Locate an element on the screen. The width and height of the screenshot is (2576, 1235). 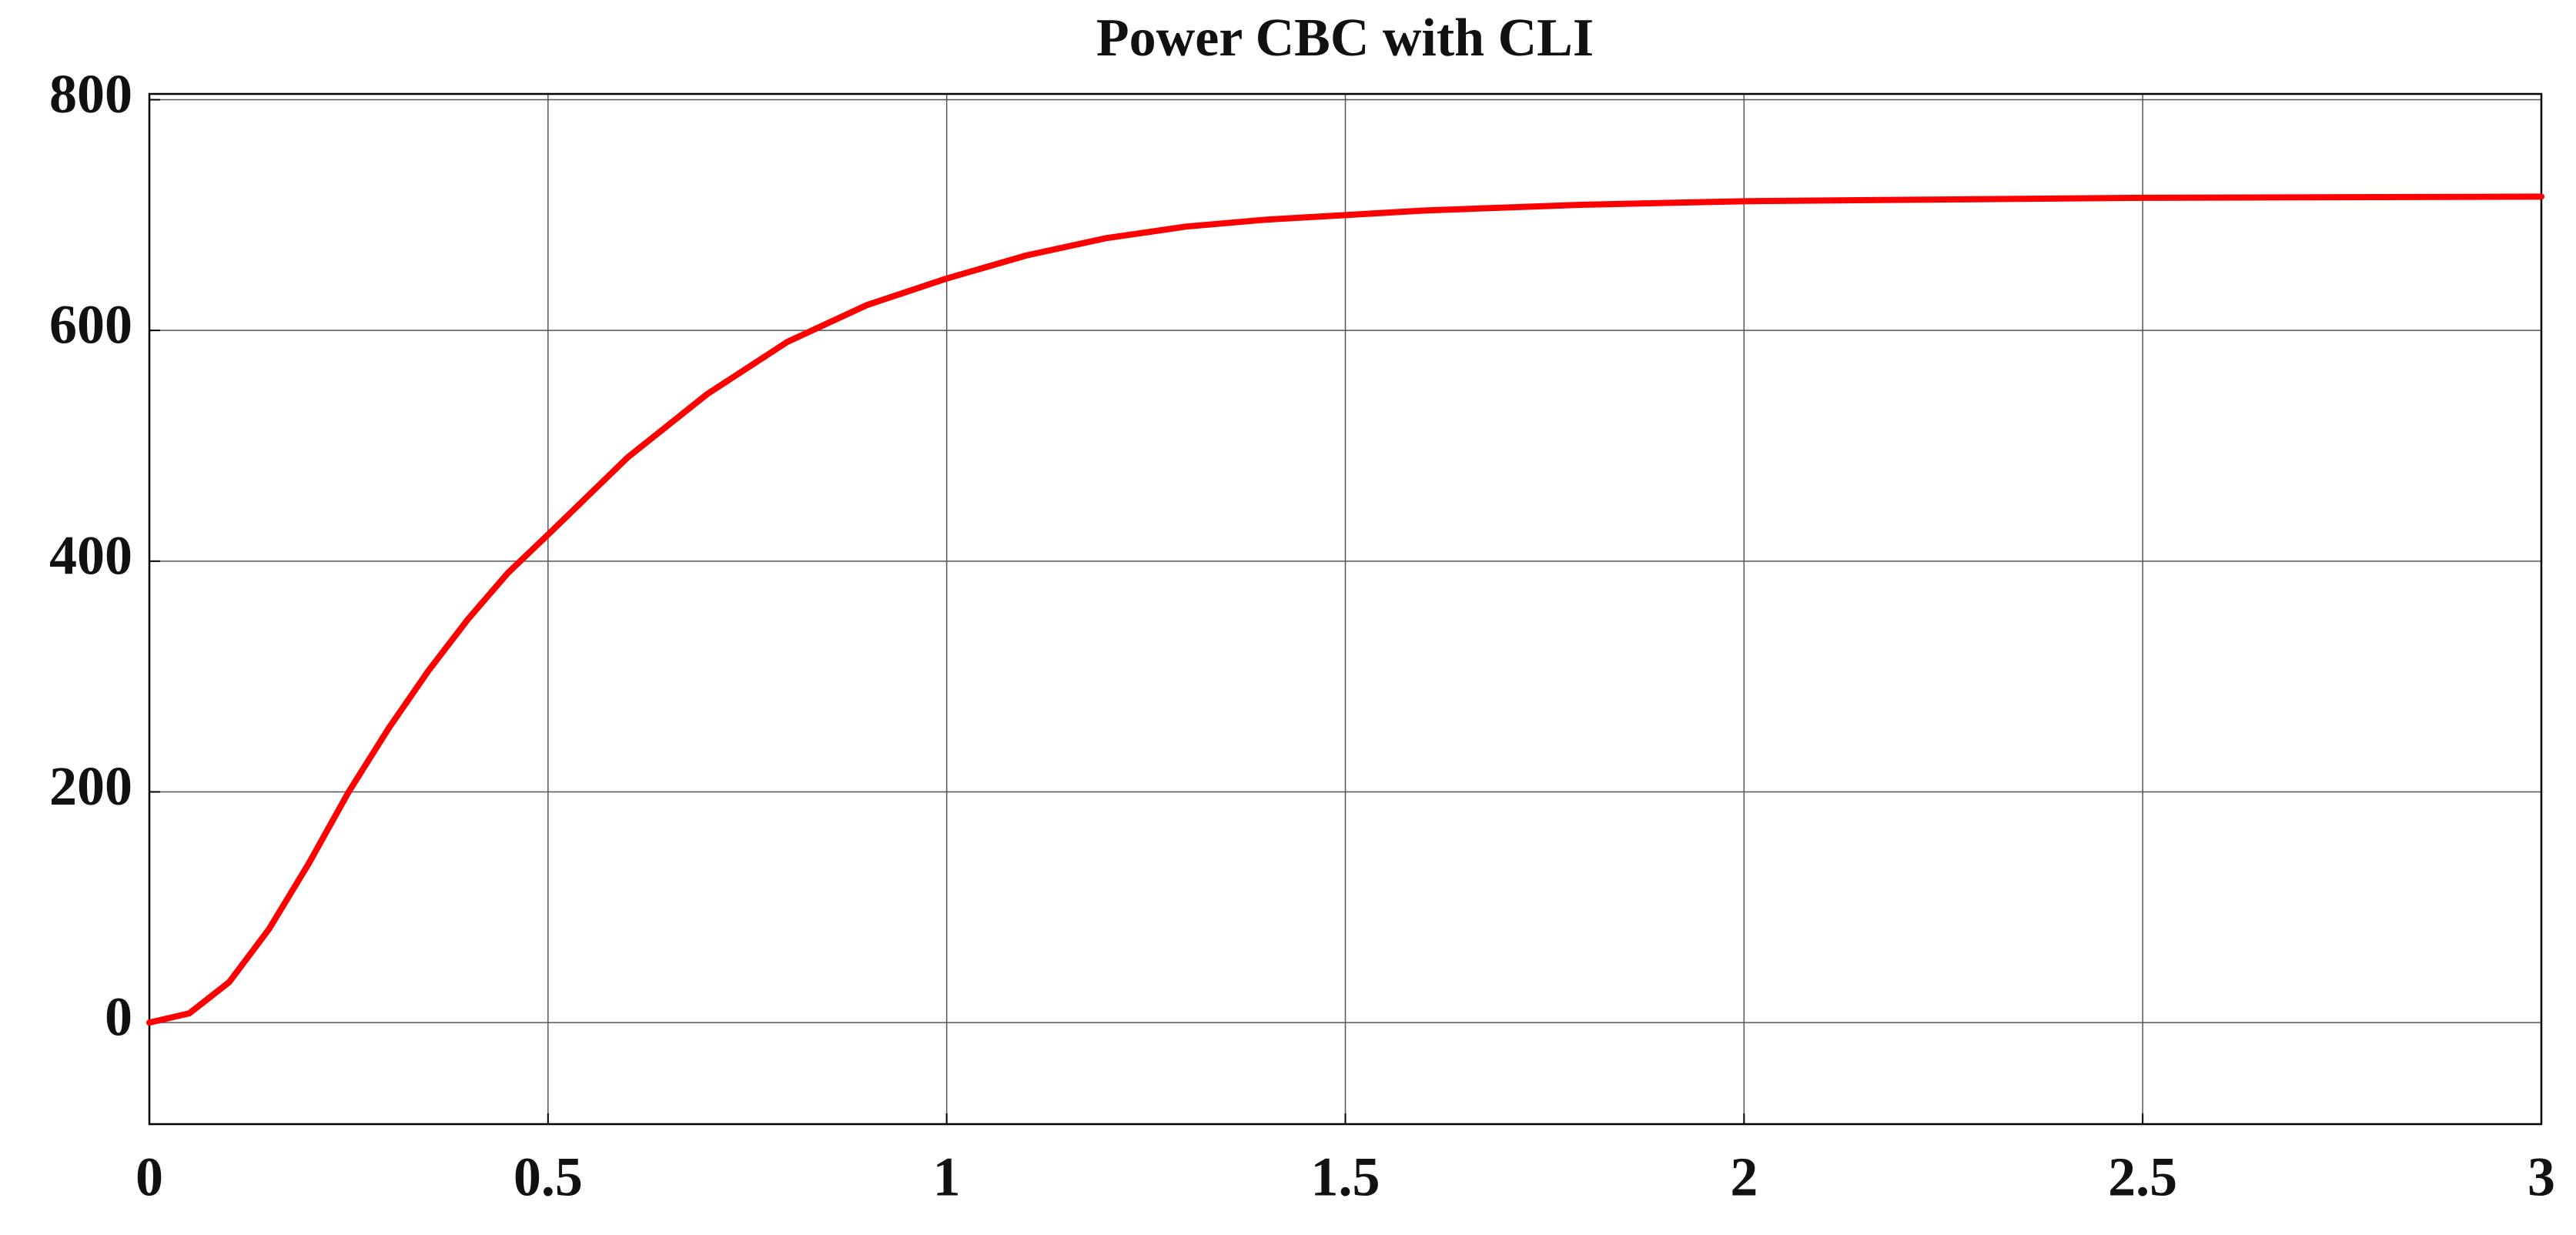
y-tick-label: 200 is located at coordinates (91, 786).